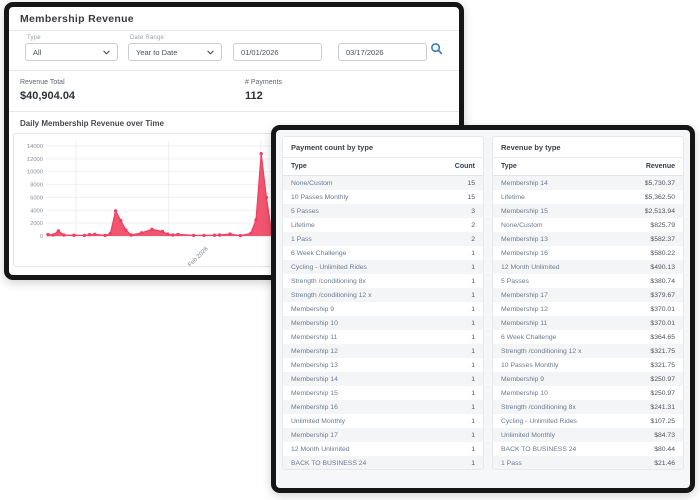  What do you see at coordinates (383, 253) in the screenshot?
I see `table-row: 6 Week Challenge 1` at bounding box center [383, 253].